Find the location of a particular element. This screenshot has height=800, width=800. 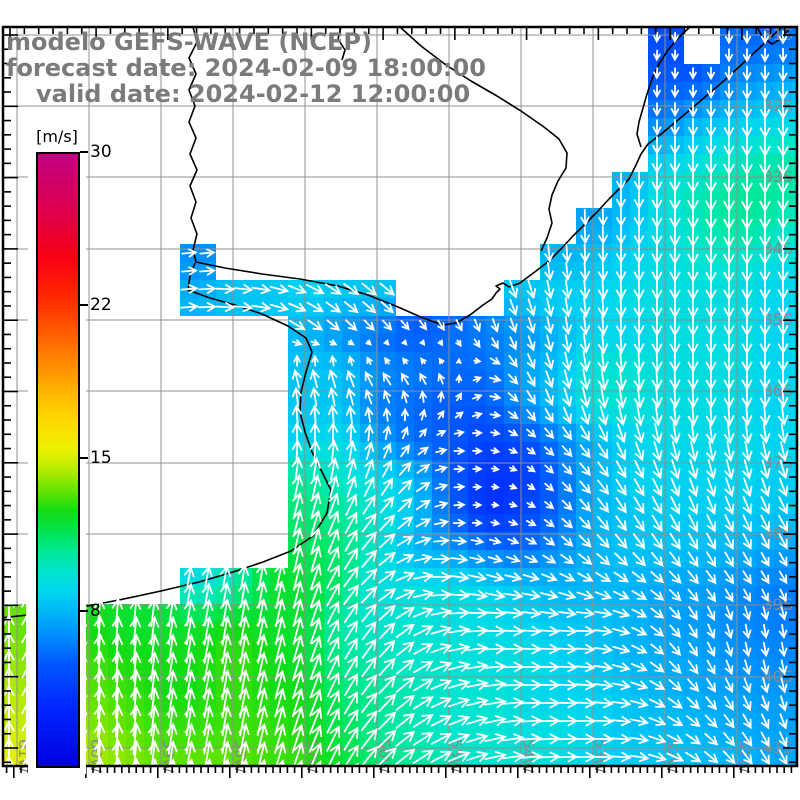

colorbar-tick-label: 15 is located at coordinates (101, 458).